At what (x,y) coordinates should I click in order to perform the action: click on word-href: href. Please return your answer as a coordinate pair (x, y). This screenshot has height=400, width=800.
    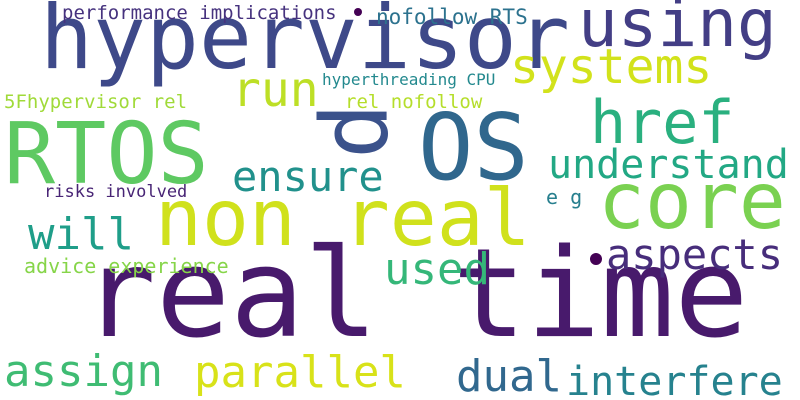
    Looking at the image, I should click on (662, 123).